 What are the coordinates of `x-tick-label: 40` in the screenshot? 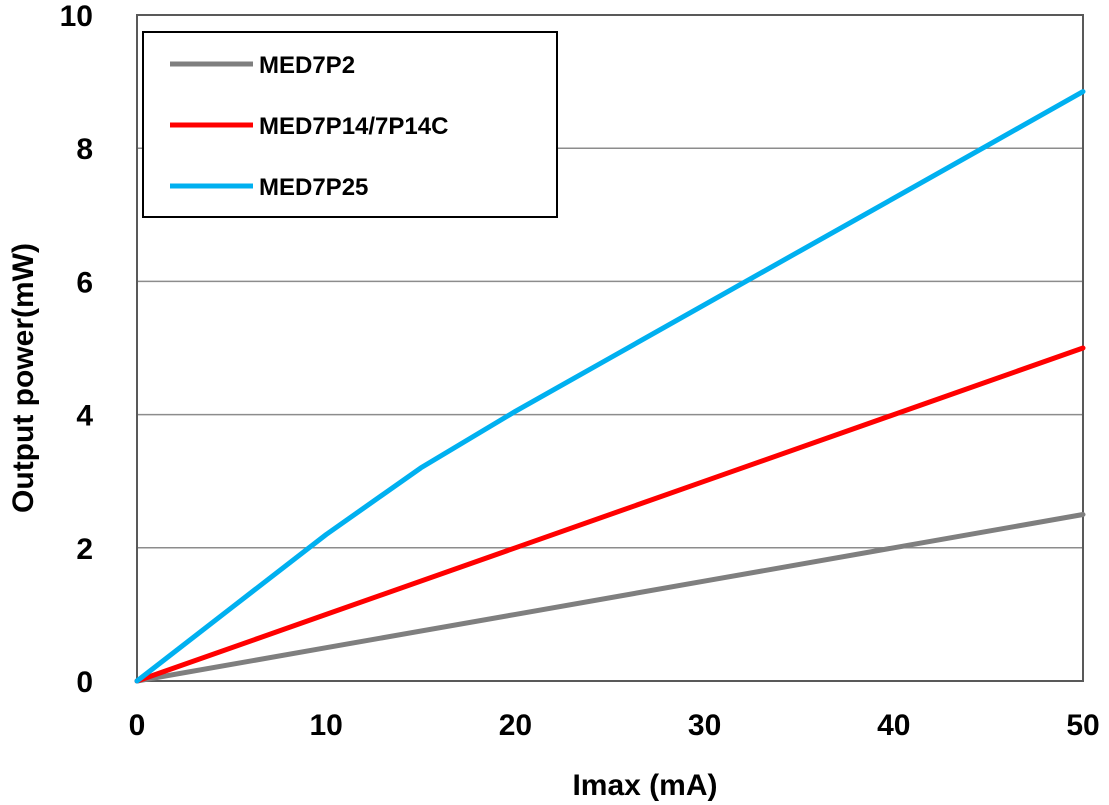 It's located at (893, 725).